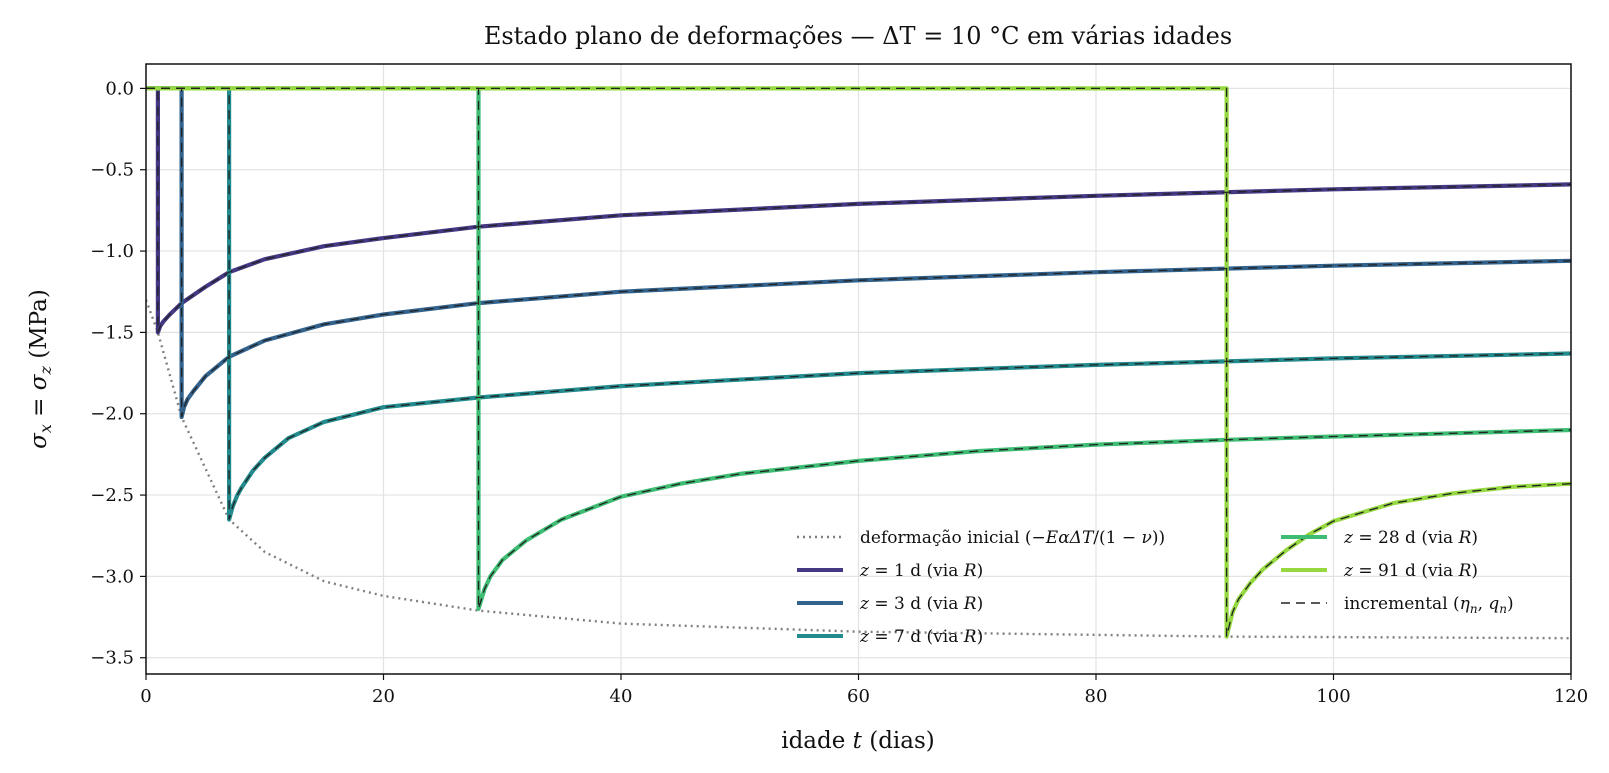 The width and height of the screenshot is (1609, 773). Describe the element at coordinates (112, 251) in the screenshot. I see `y-tick-label: −1.0` at that location.